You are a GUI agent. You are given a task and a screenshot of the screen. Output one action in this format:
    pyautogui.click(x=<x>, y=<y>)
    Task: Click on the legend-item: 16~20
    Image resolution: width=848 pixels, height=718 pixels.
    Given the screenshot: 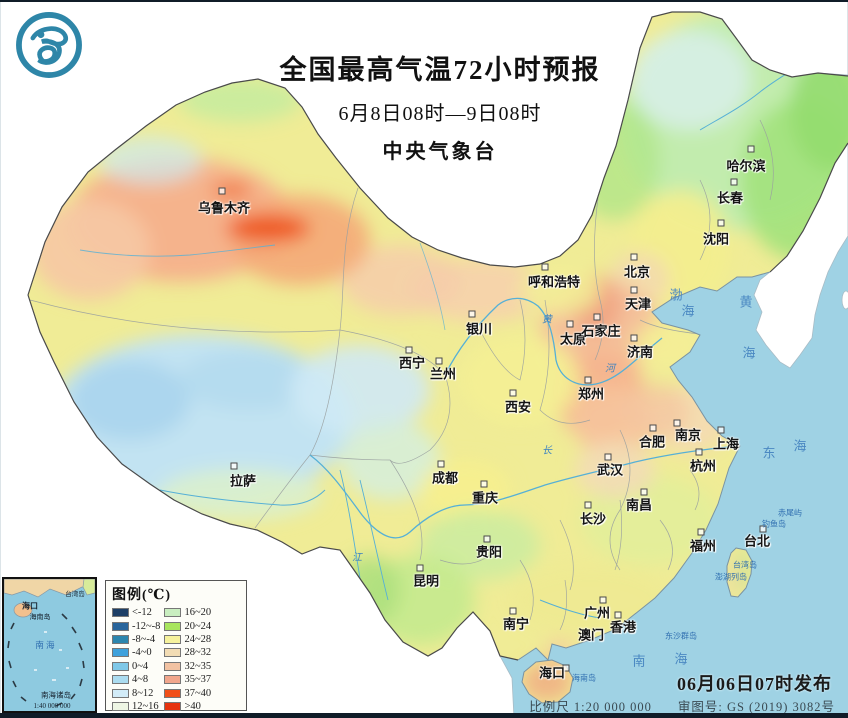 What is the action you would take?
    pyautogui.click(x=187, y=612)
    